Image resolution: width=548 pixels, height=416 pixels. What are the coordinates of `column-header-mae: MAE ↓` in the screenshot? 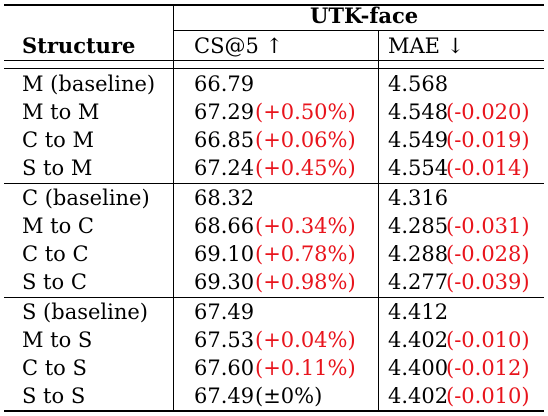 It's located at (426, 46).